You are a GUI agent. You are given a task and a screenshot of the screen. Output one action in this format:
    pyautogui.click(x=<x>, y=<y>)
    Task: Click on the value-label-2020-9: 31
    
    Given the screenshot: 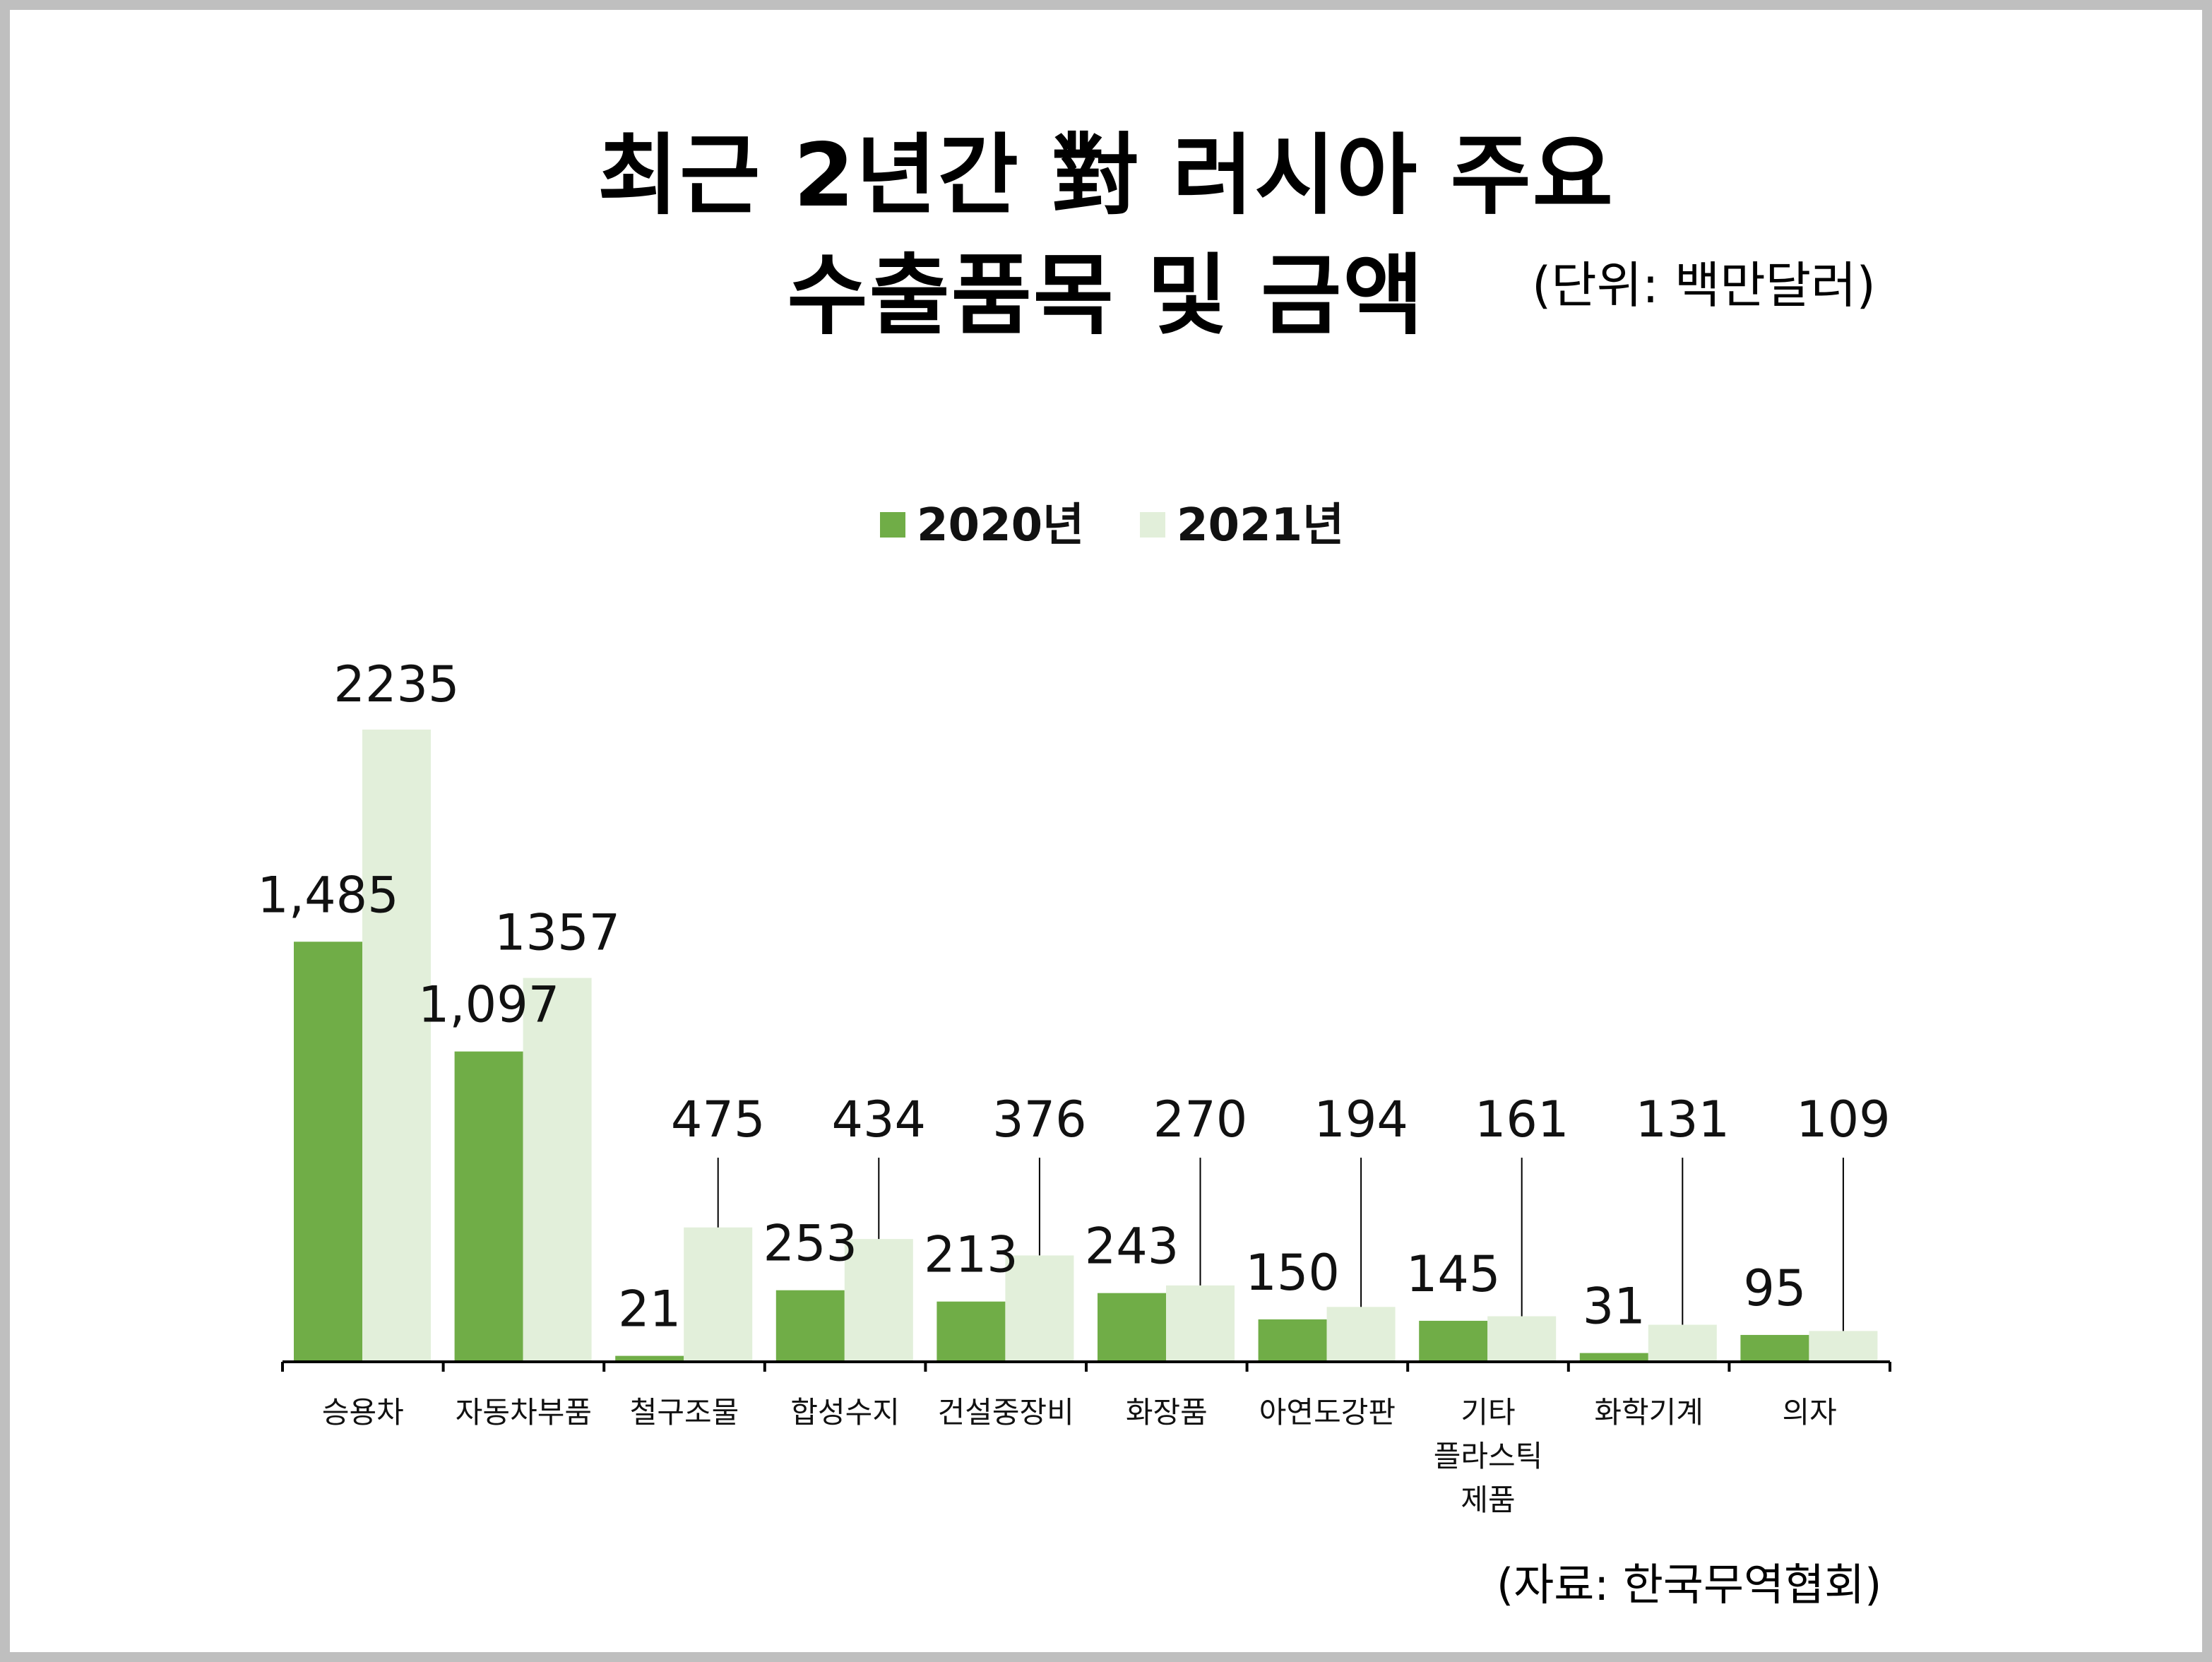 What is the action you would take?
    pyautogui.click(x=1614, y=1307)
    